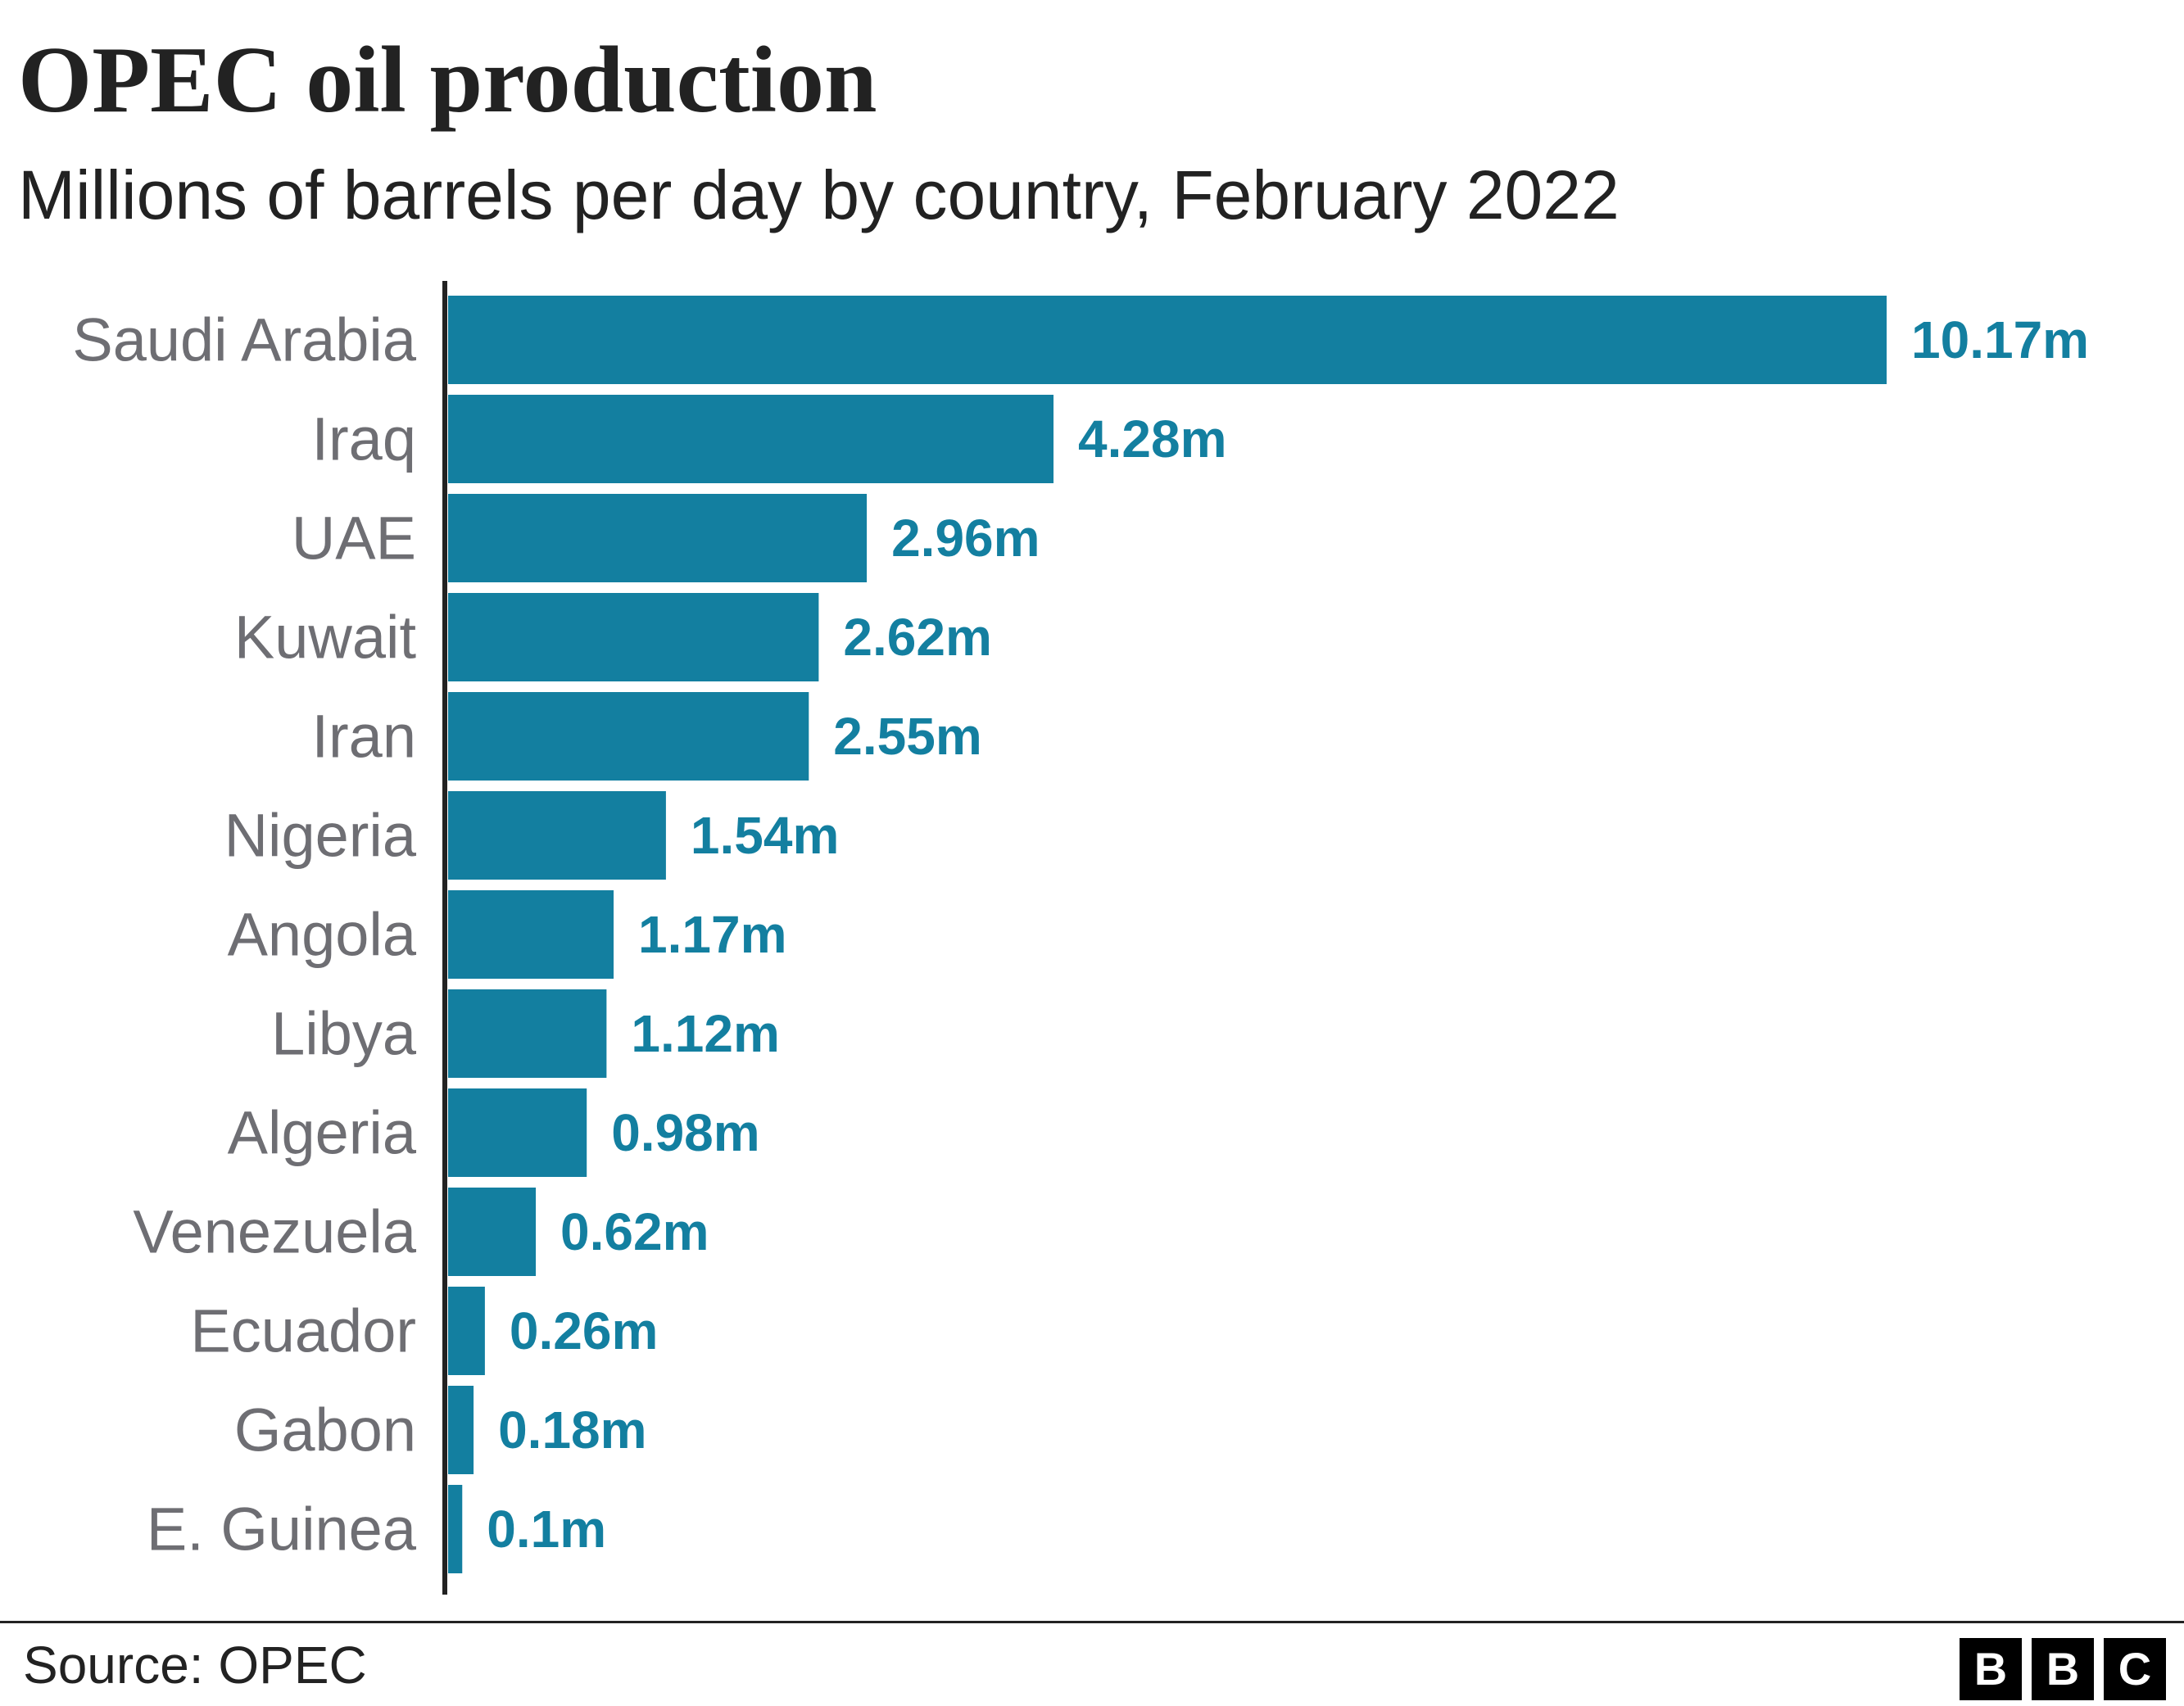 The image size is (2184, 1706). I want to click on category-label: Algeria, so click(322, 1133).